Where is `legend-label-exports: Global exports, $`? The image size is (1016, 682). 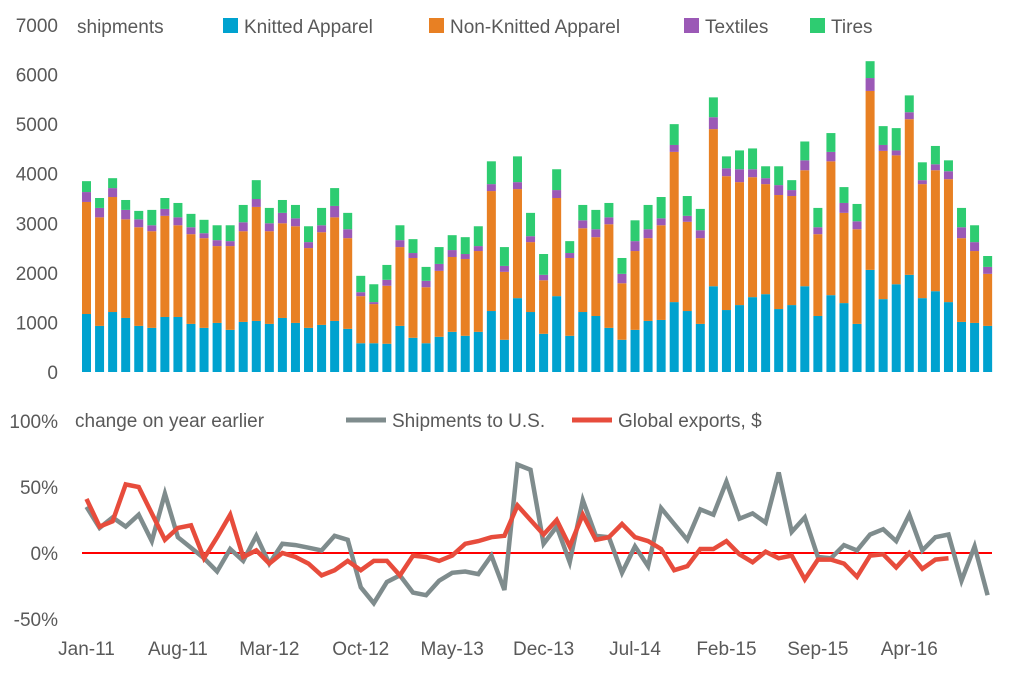 legend-label-exports: Global exports, $ is located at coordinates (690, 421).